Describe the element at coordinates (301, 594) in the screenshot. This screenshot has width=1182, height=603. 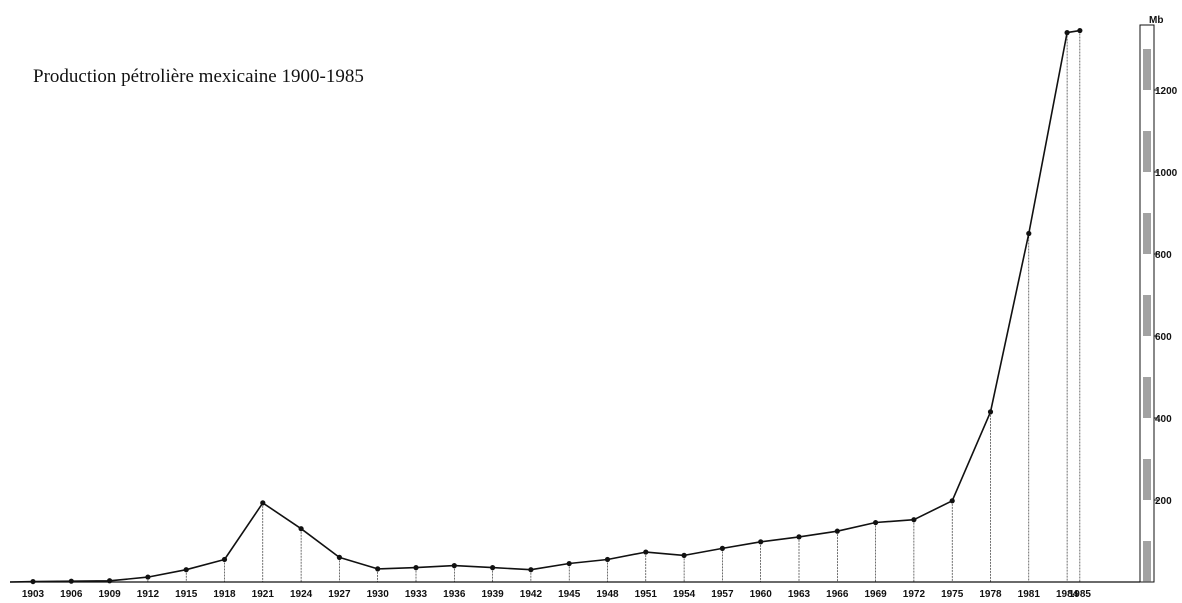
I see `x-tick-label-1924: 1924` at that location.